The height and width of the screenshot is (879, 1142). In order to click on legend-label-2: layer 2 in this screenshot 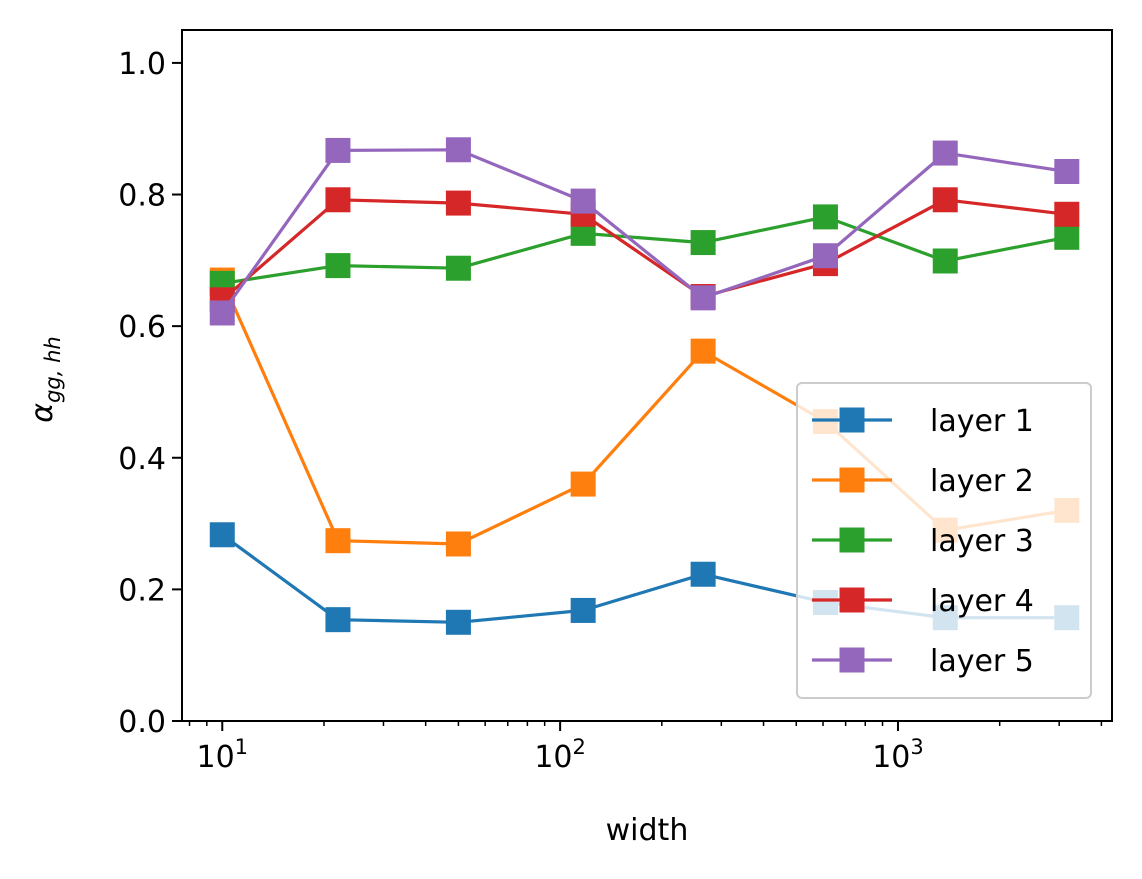, I will do `click(982, 481)`.